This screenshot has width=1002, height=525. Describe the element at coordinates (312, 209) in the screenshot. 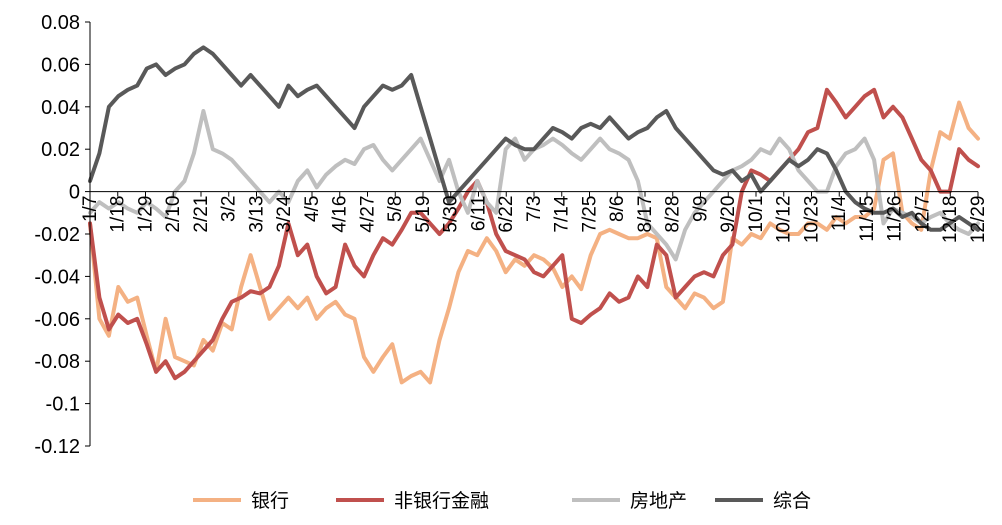

I see `x-tick-label: 4/5` at that location.